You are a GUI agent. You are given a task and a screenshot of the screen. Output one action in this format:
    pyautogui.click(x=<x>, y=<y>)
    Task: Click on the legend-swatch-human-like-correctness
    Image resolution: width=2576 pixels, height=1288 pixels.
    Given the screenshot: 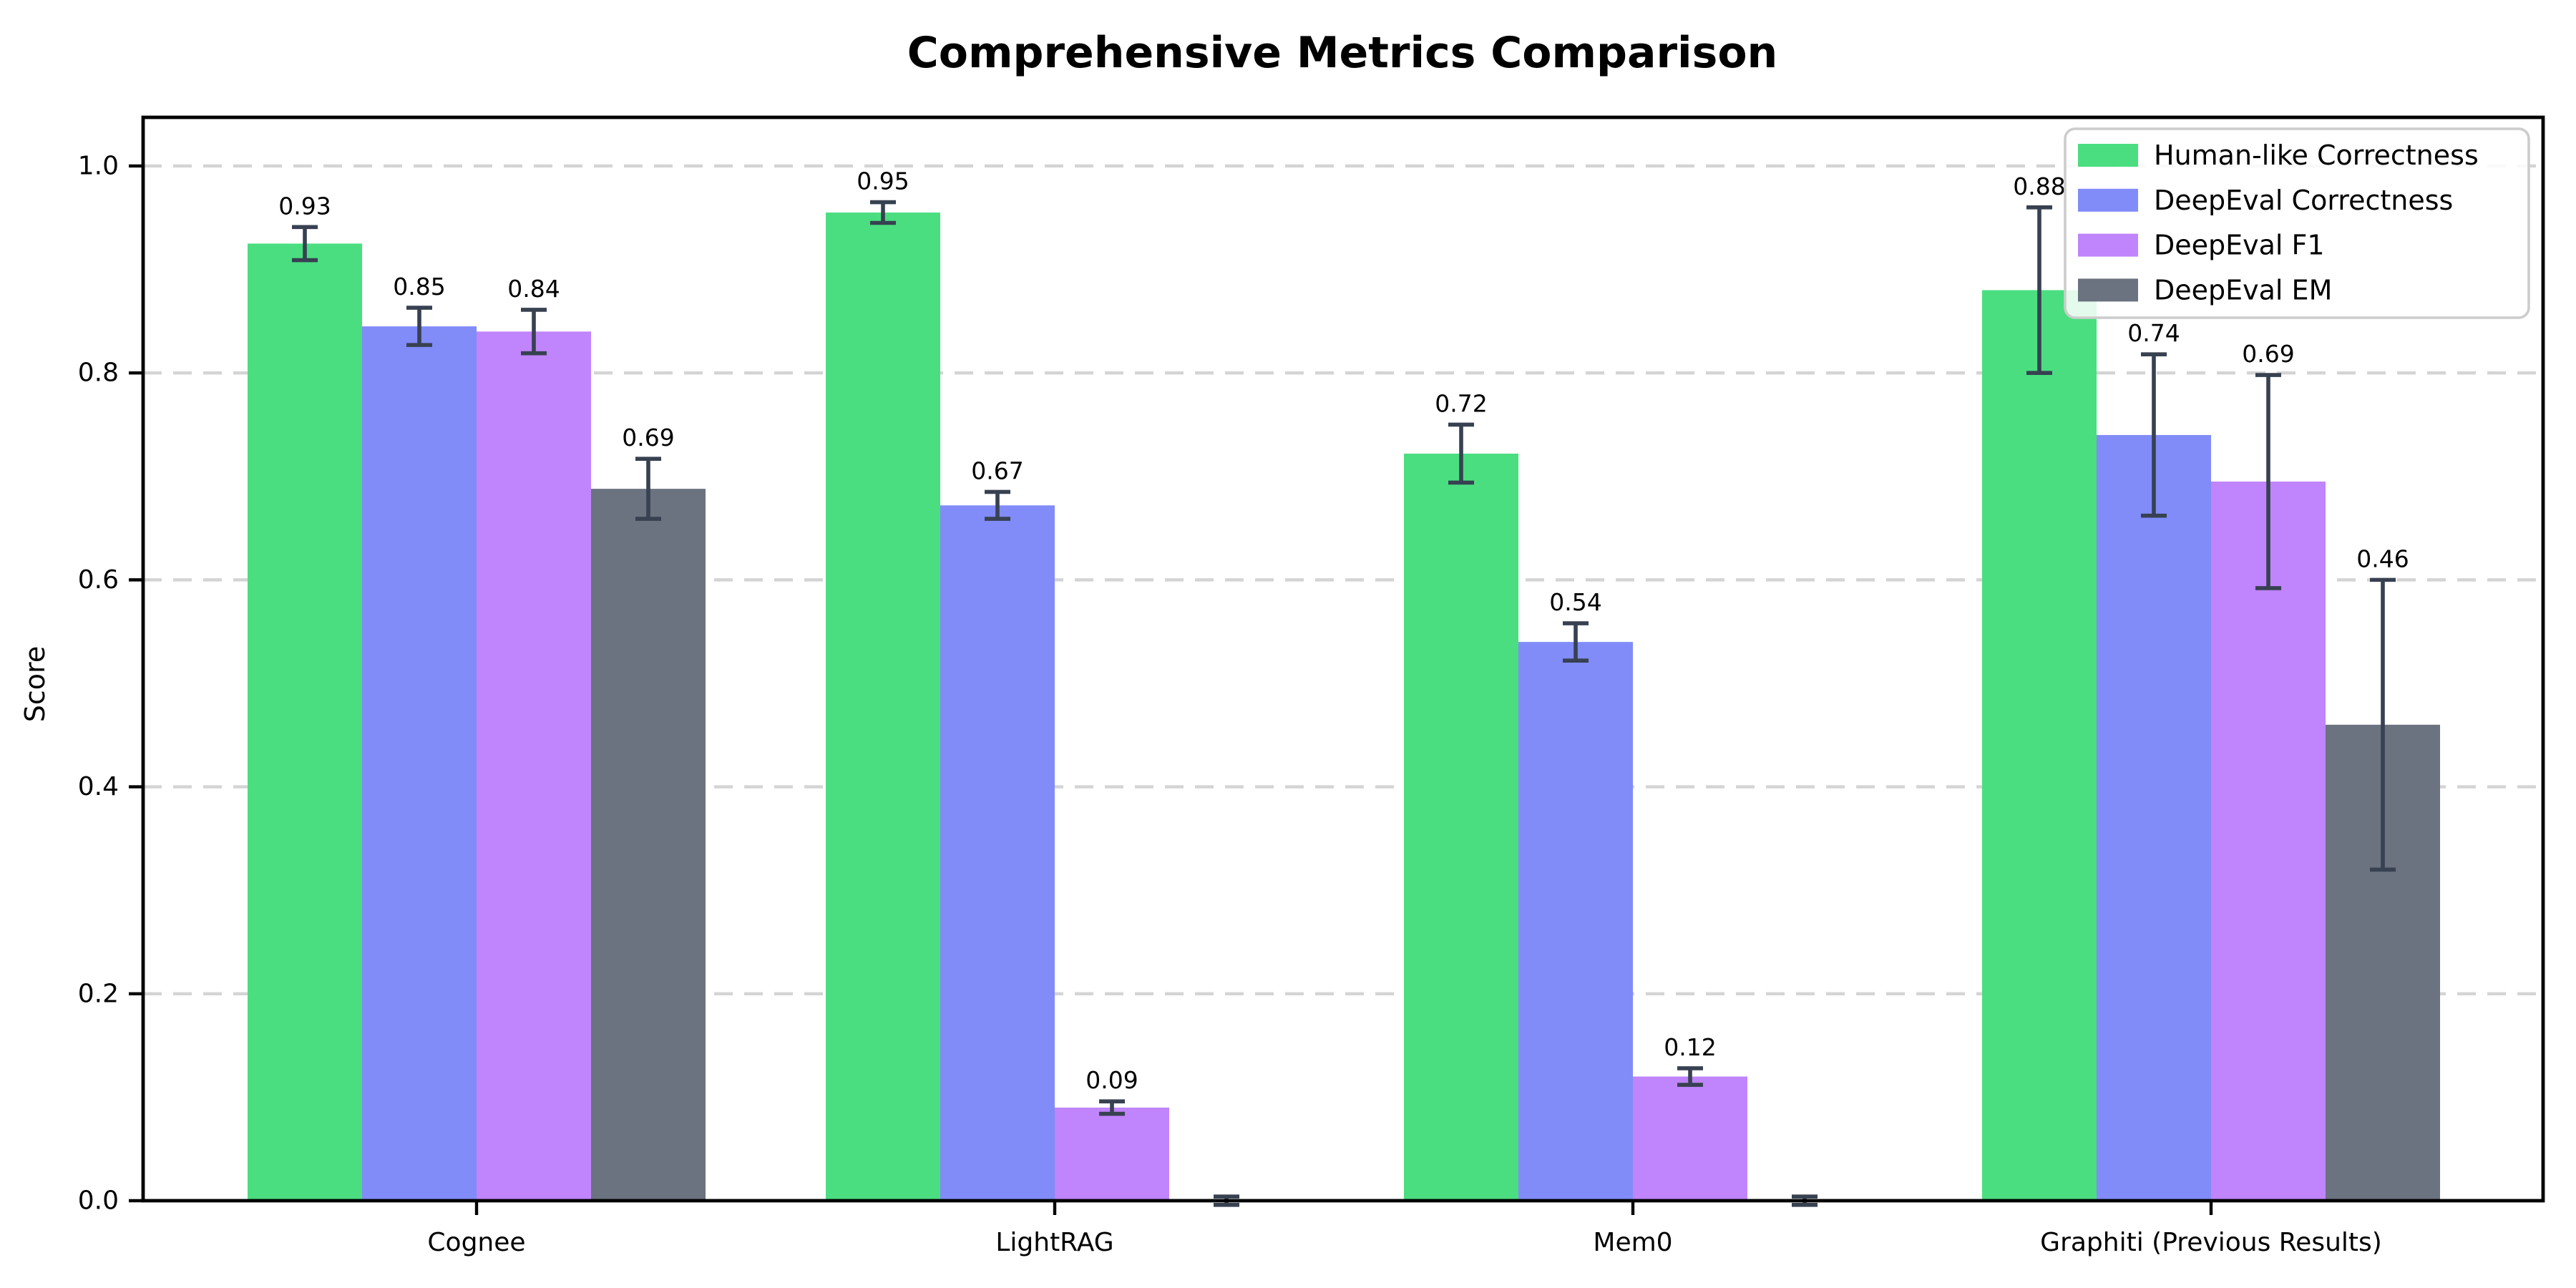 What is the action you would take?
    pyautogui.click(x=2108, y=155)
    